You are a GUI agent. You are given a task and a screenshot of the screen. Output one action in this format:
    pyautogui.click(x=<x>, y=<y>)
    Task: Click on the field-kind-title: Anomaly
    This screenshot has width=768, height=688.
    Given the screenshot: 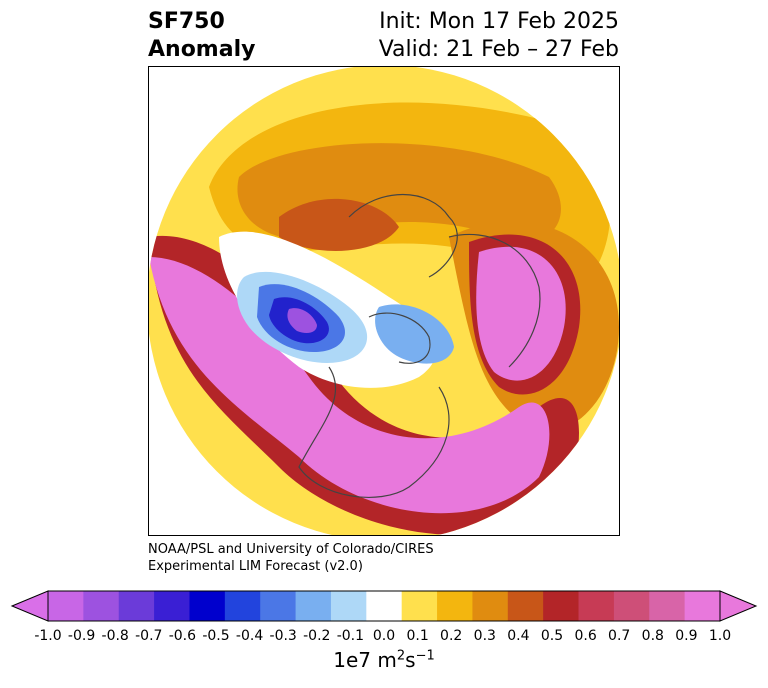 What is the action you would take?
    pyautogui.click(x=202, y=49)
    